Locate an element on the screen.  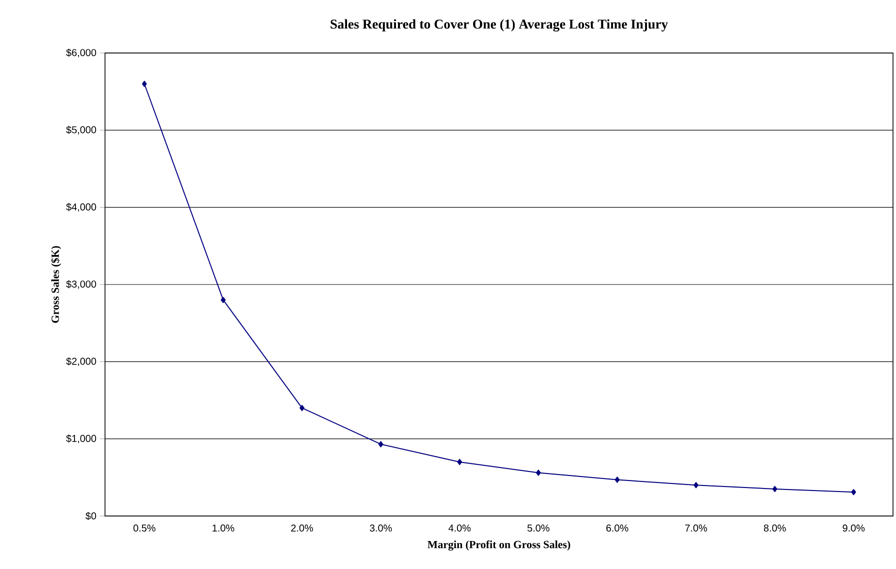
x-tick-label: 0.5% is located at coordinates (144, 528).